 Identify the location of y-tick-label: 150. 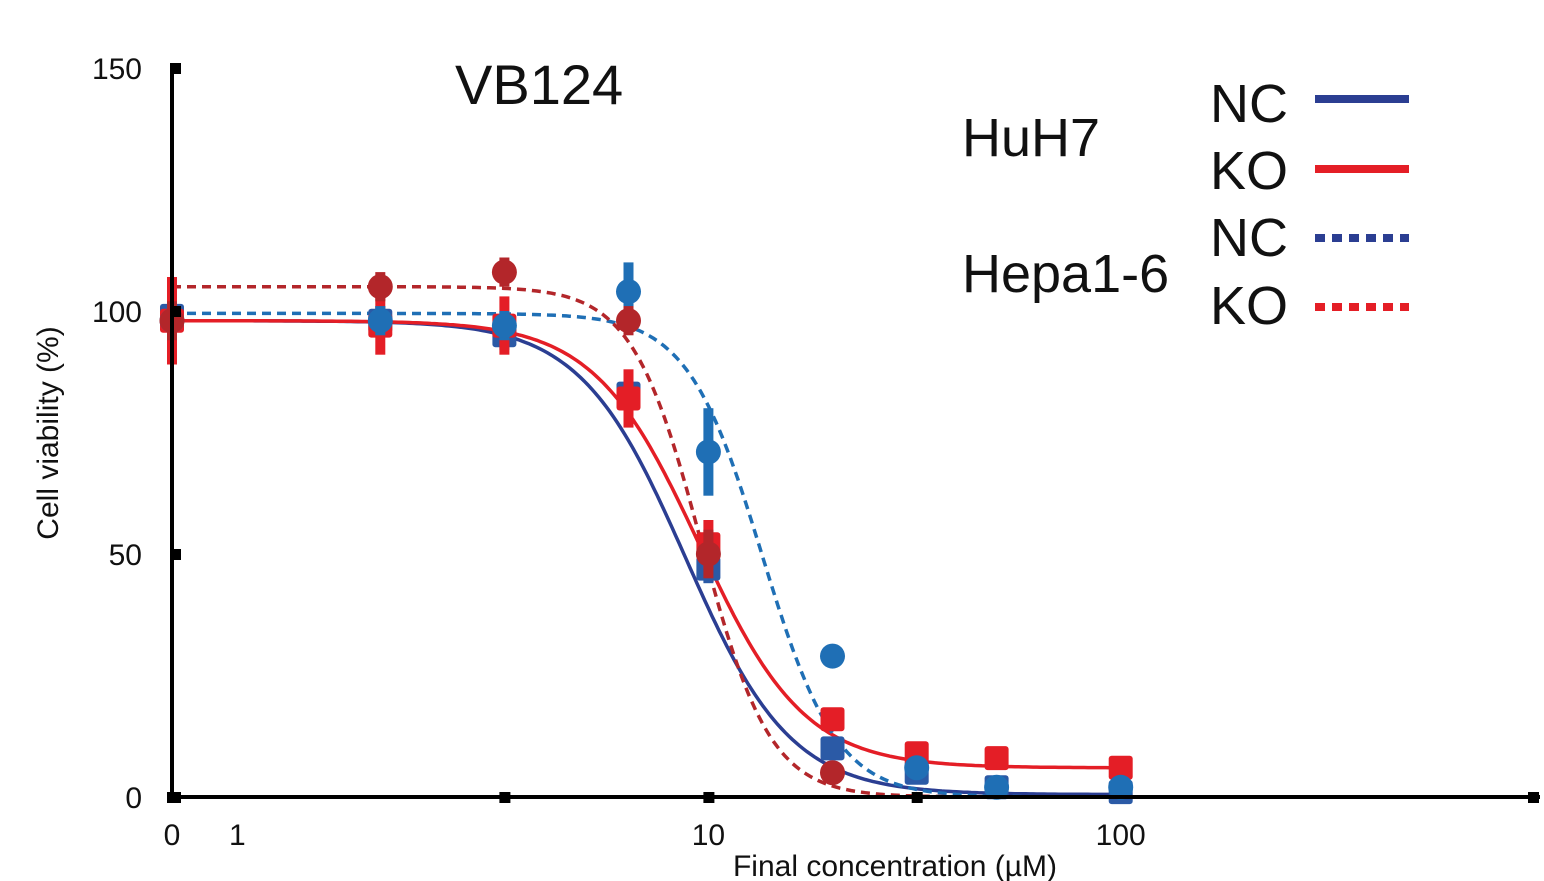
(117, 69).